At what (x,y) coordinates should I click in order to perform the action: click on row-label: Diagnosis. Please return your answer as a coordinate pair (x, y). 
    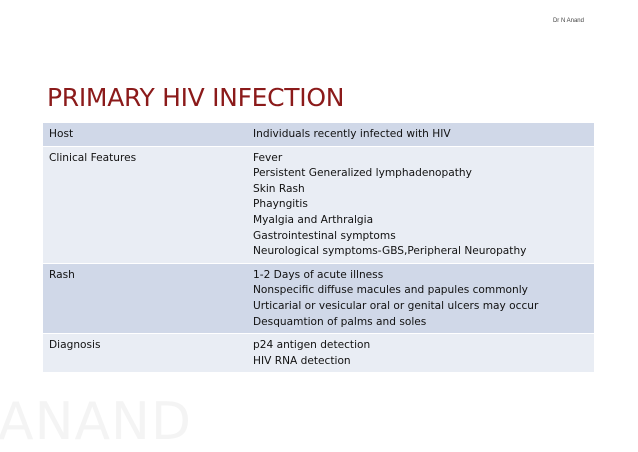
    Looking at the image, I should click on (145, 353).